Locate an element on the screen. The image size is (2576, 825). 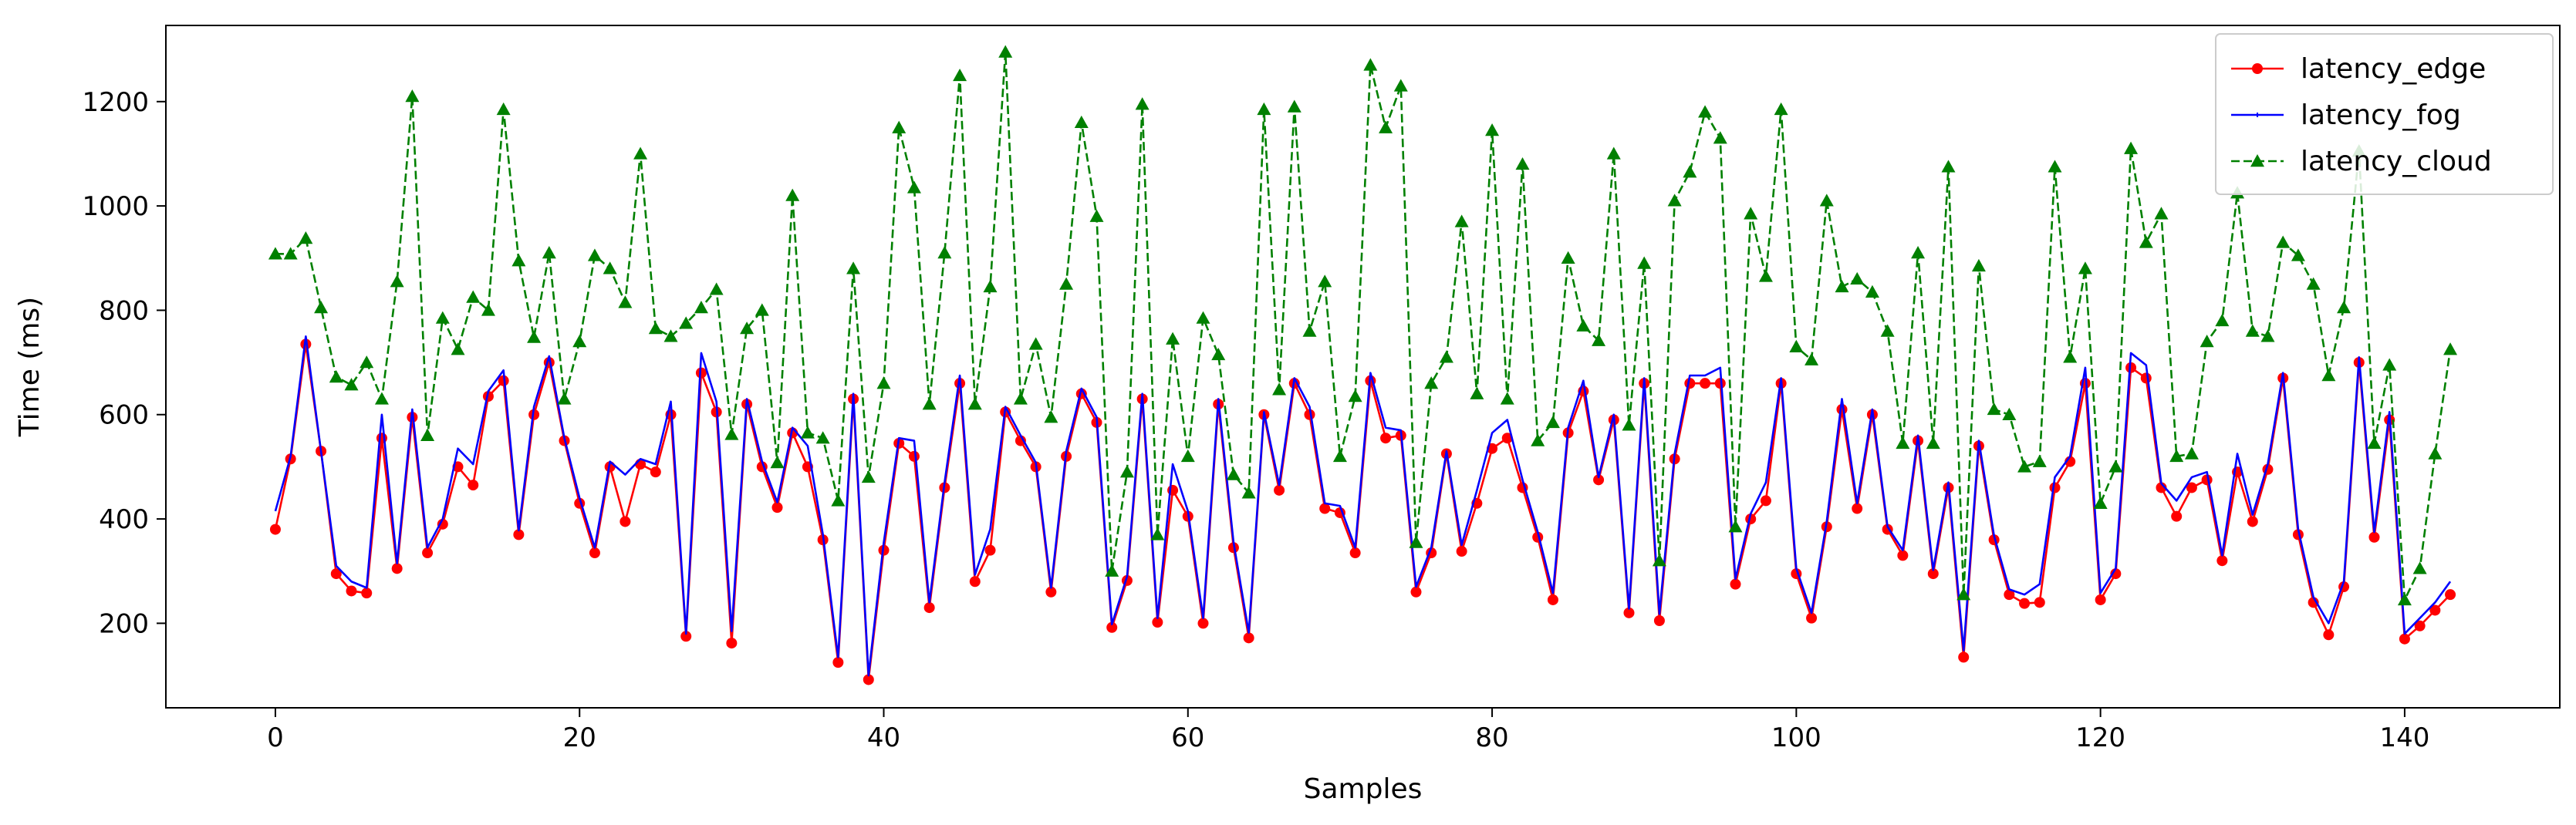
x-tick-label: 0 is located at coordinates (275, 737).